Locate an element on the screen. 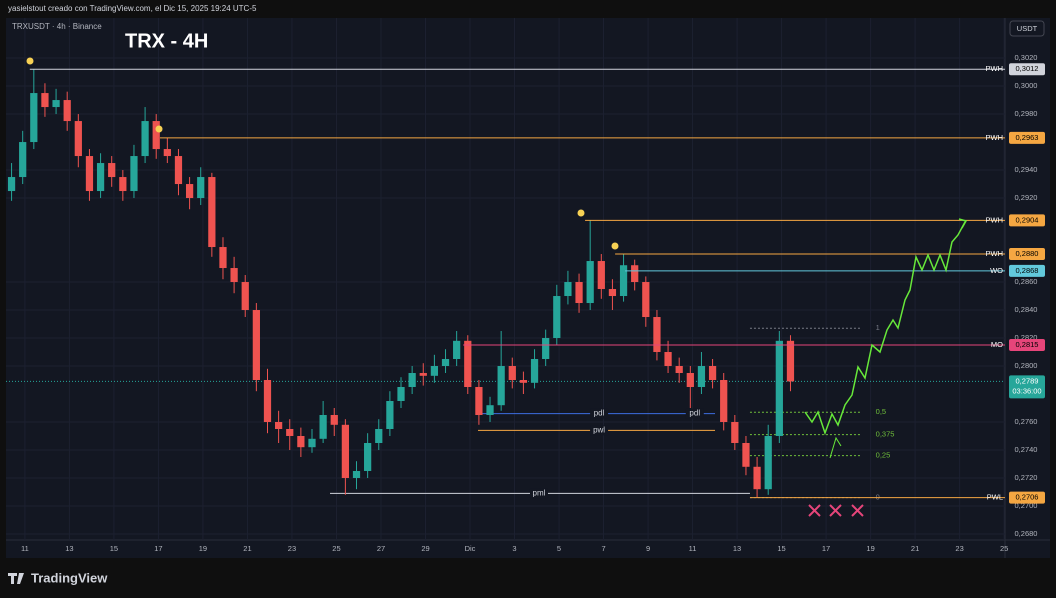  level-price-label: 0,2880 is located at coordinates (1027, 253).